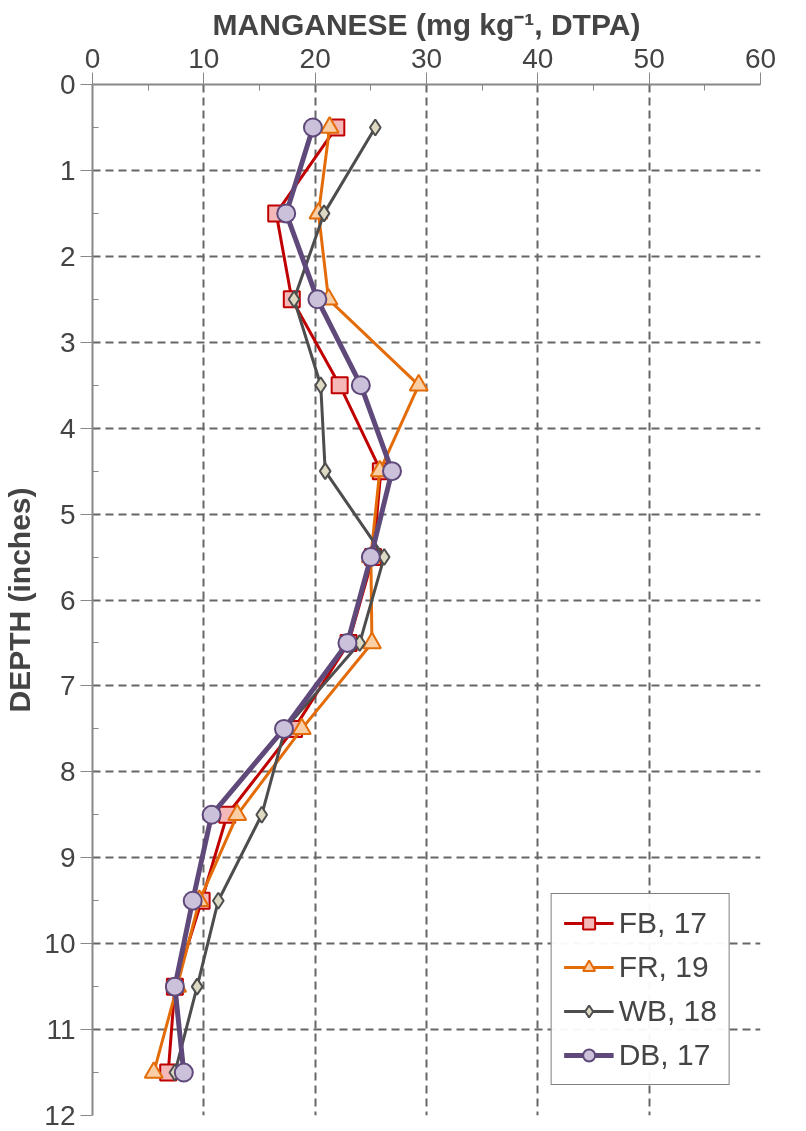  Describe the element at coordinates (67, 686) in the screenshot. I see `y-tick-label: 7` at that location.